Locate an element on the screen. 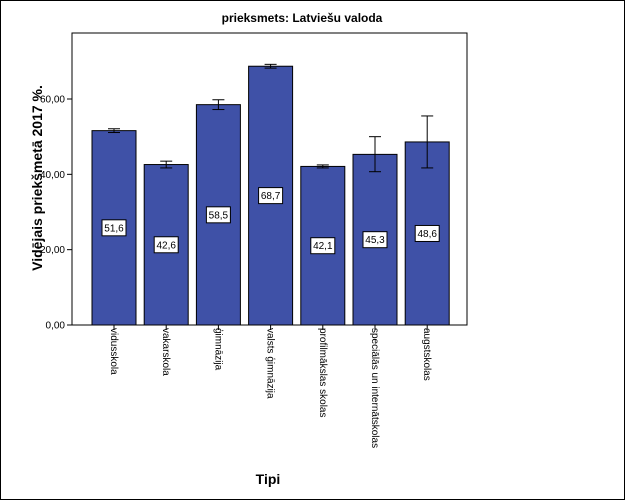 The image size is (625, 500). y-tick-label: 20,00 is located at coordinates (52, 250).